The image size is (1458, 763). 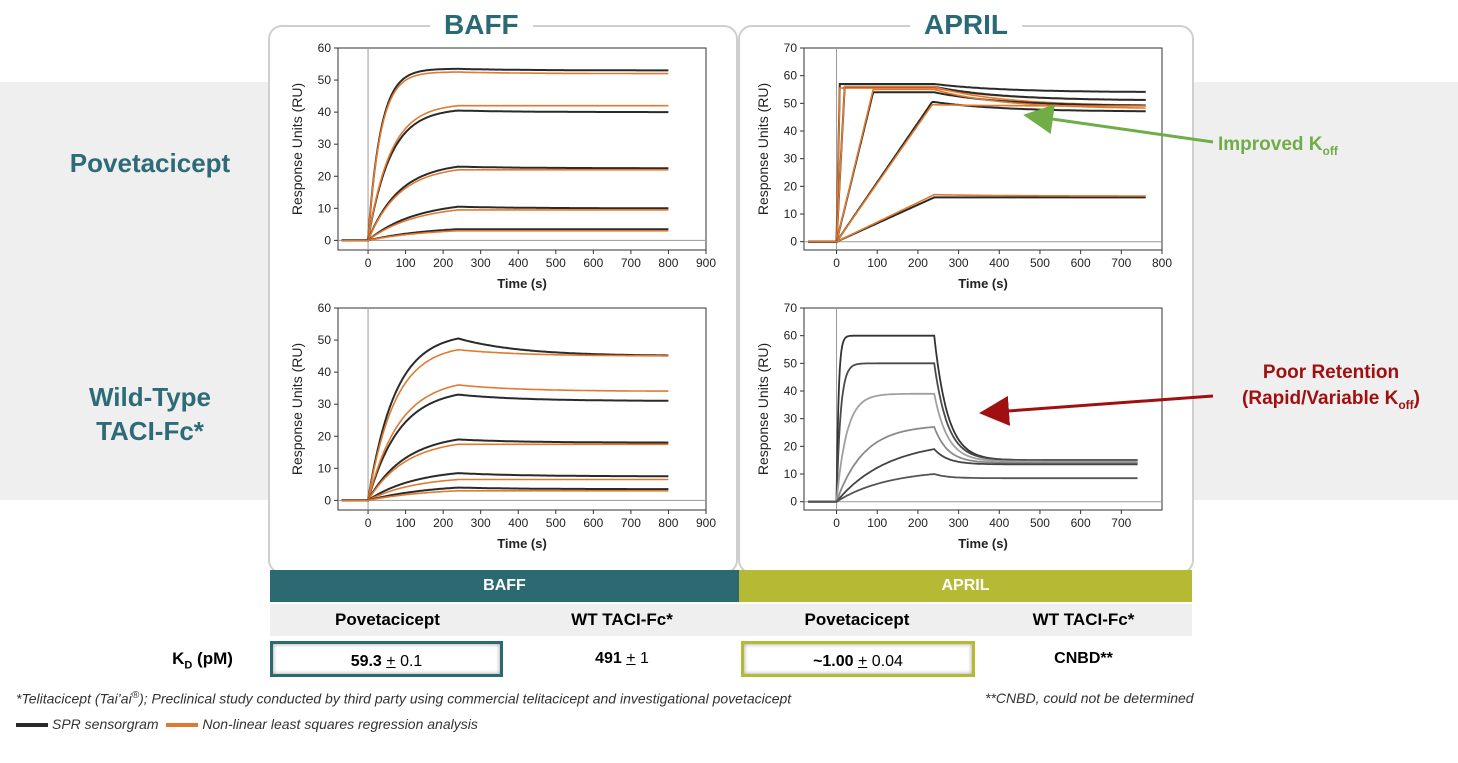 What do you see at coordinates (135, 695) in the screenshot?
I see `footnote-left-reg: ®` at bounding box center [135, 695].